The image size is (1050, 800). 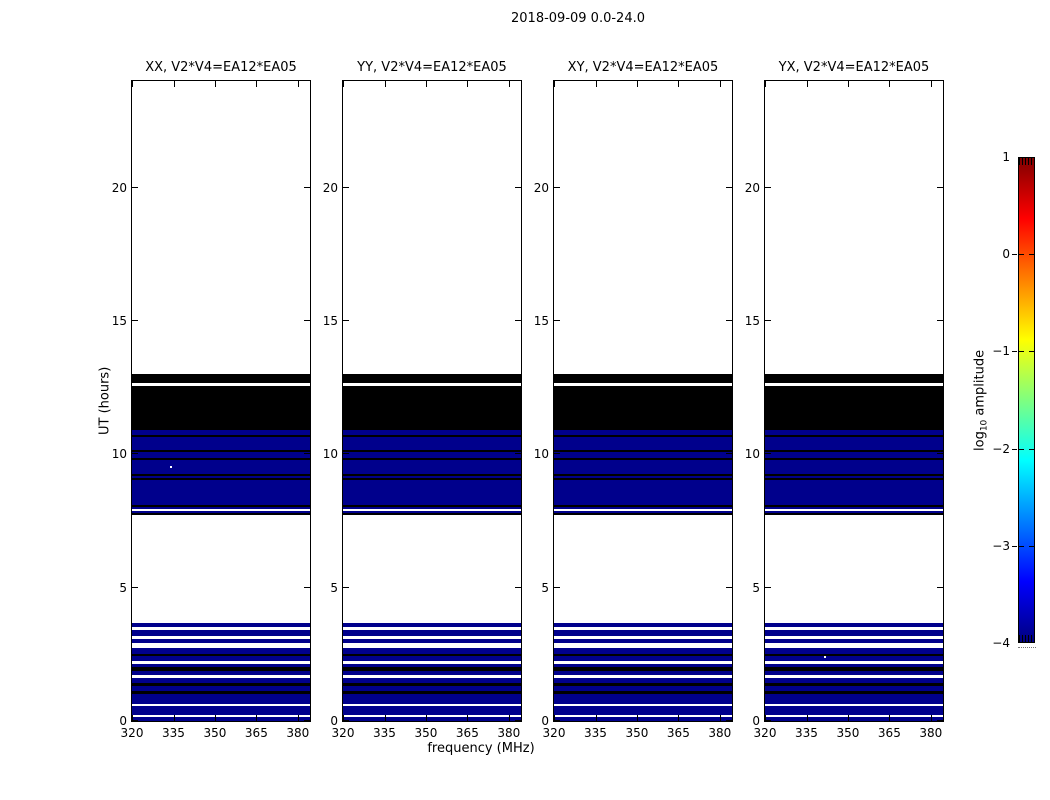 What do you see at coordinates (1001, 448) in the screenshot?
I see `colorbar-tick-label: −2` at bounding box center [1001, 448].